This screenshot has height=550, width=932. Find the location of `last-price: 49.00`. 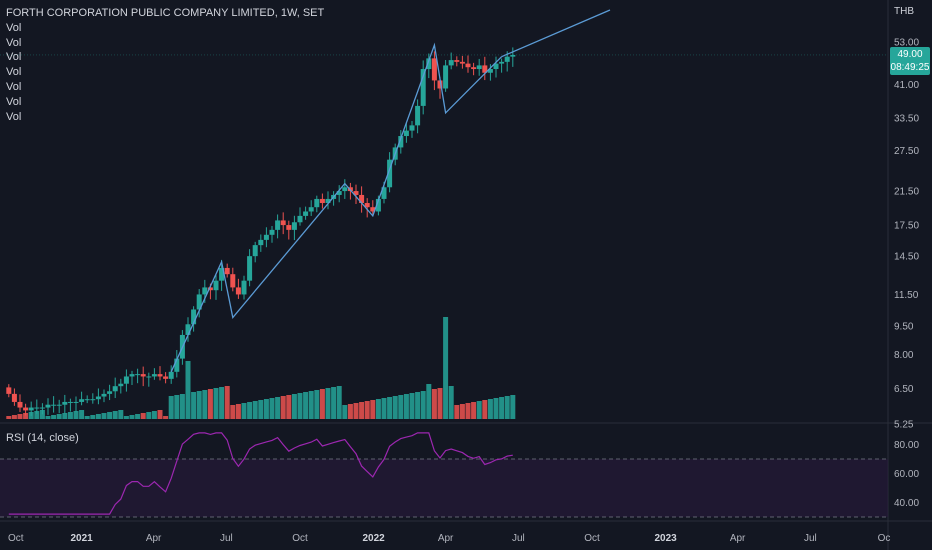

last-price: 49.00 is located at coordinates (910, 54).